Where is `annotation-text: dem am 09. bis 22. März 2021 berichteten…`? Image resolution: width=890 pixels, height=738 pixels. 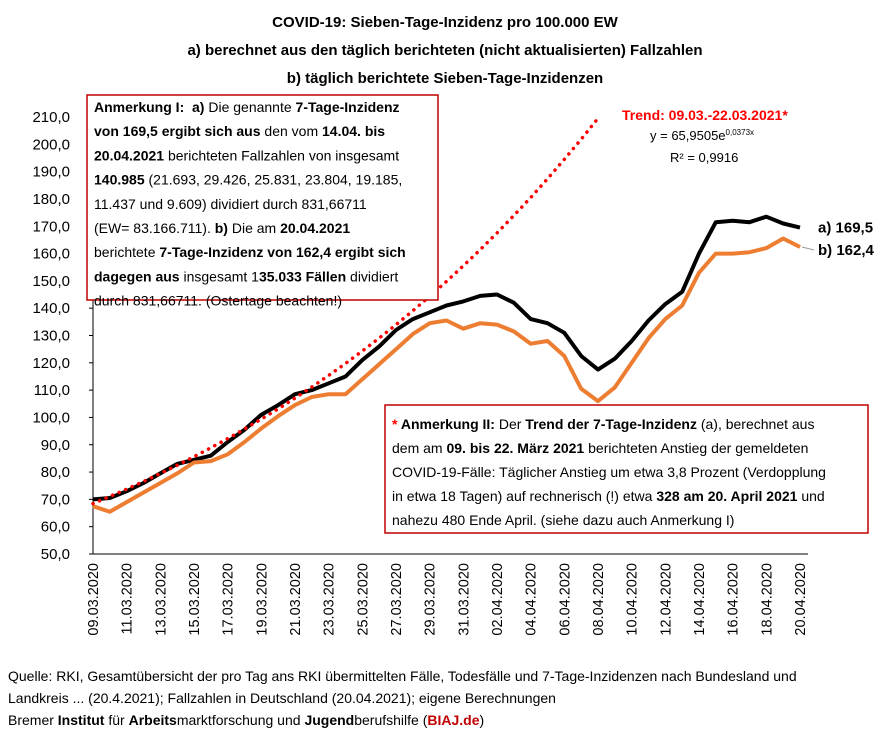 annotation-text: dem am 09. bis 22. März 2021 berichteten… is located at coordinates (600, 448).